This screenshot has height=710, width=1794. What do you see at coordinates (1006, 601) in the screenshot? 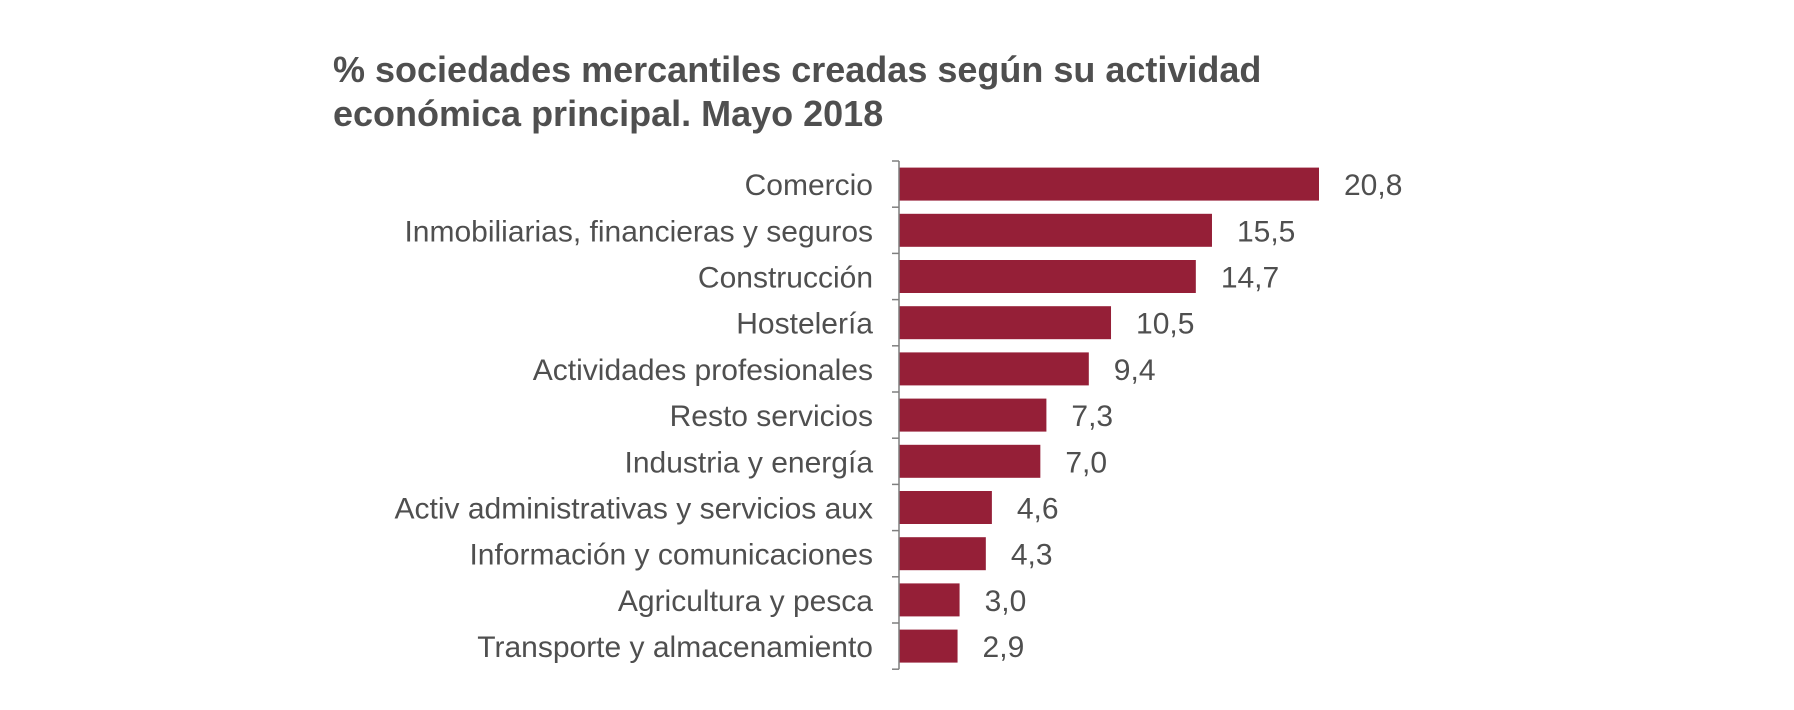
I see `value-label: 3,0` at bounding box center [1006, 601].